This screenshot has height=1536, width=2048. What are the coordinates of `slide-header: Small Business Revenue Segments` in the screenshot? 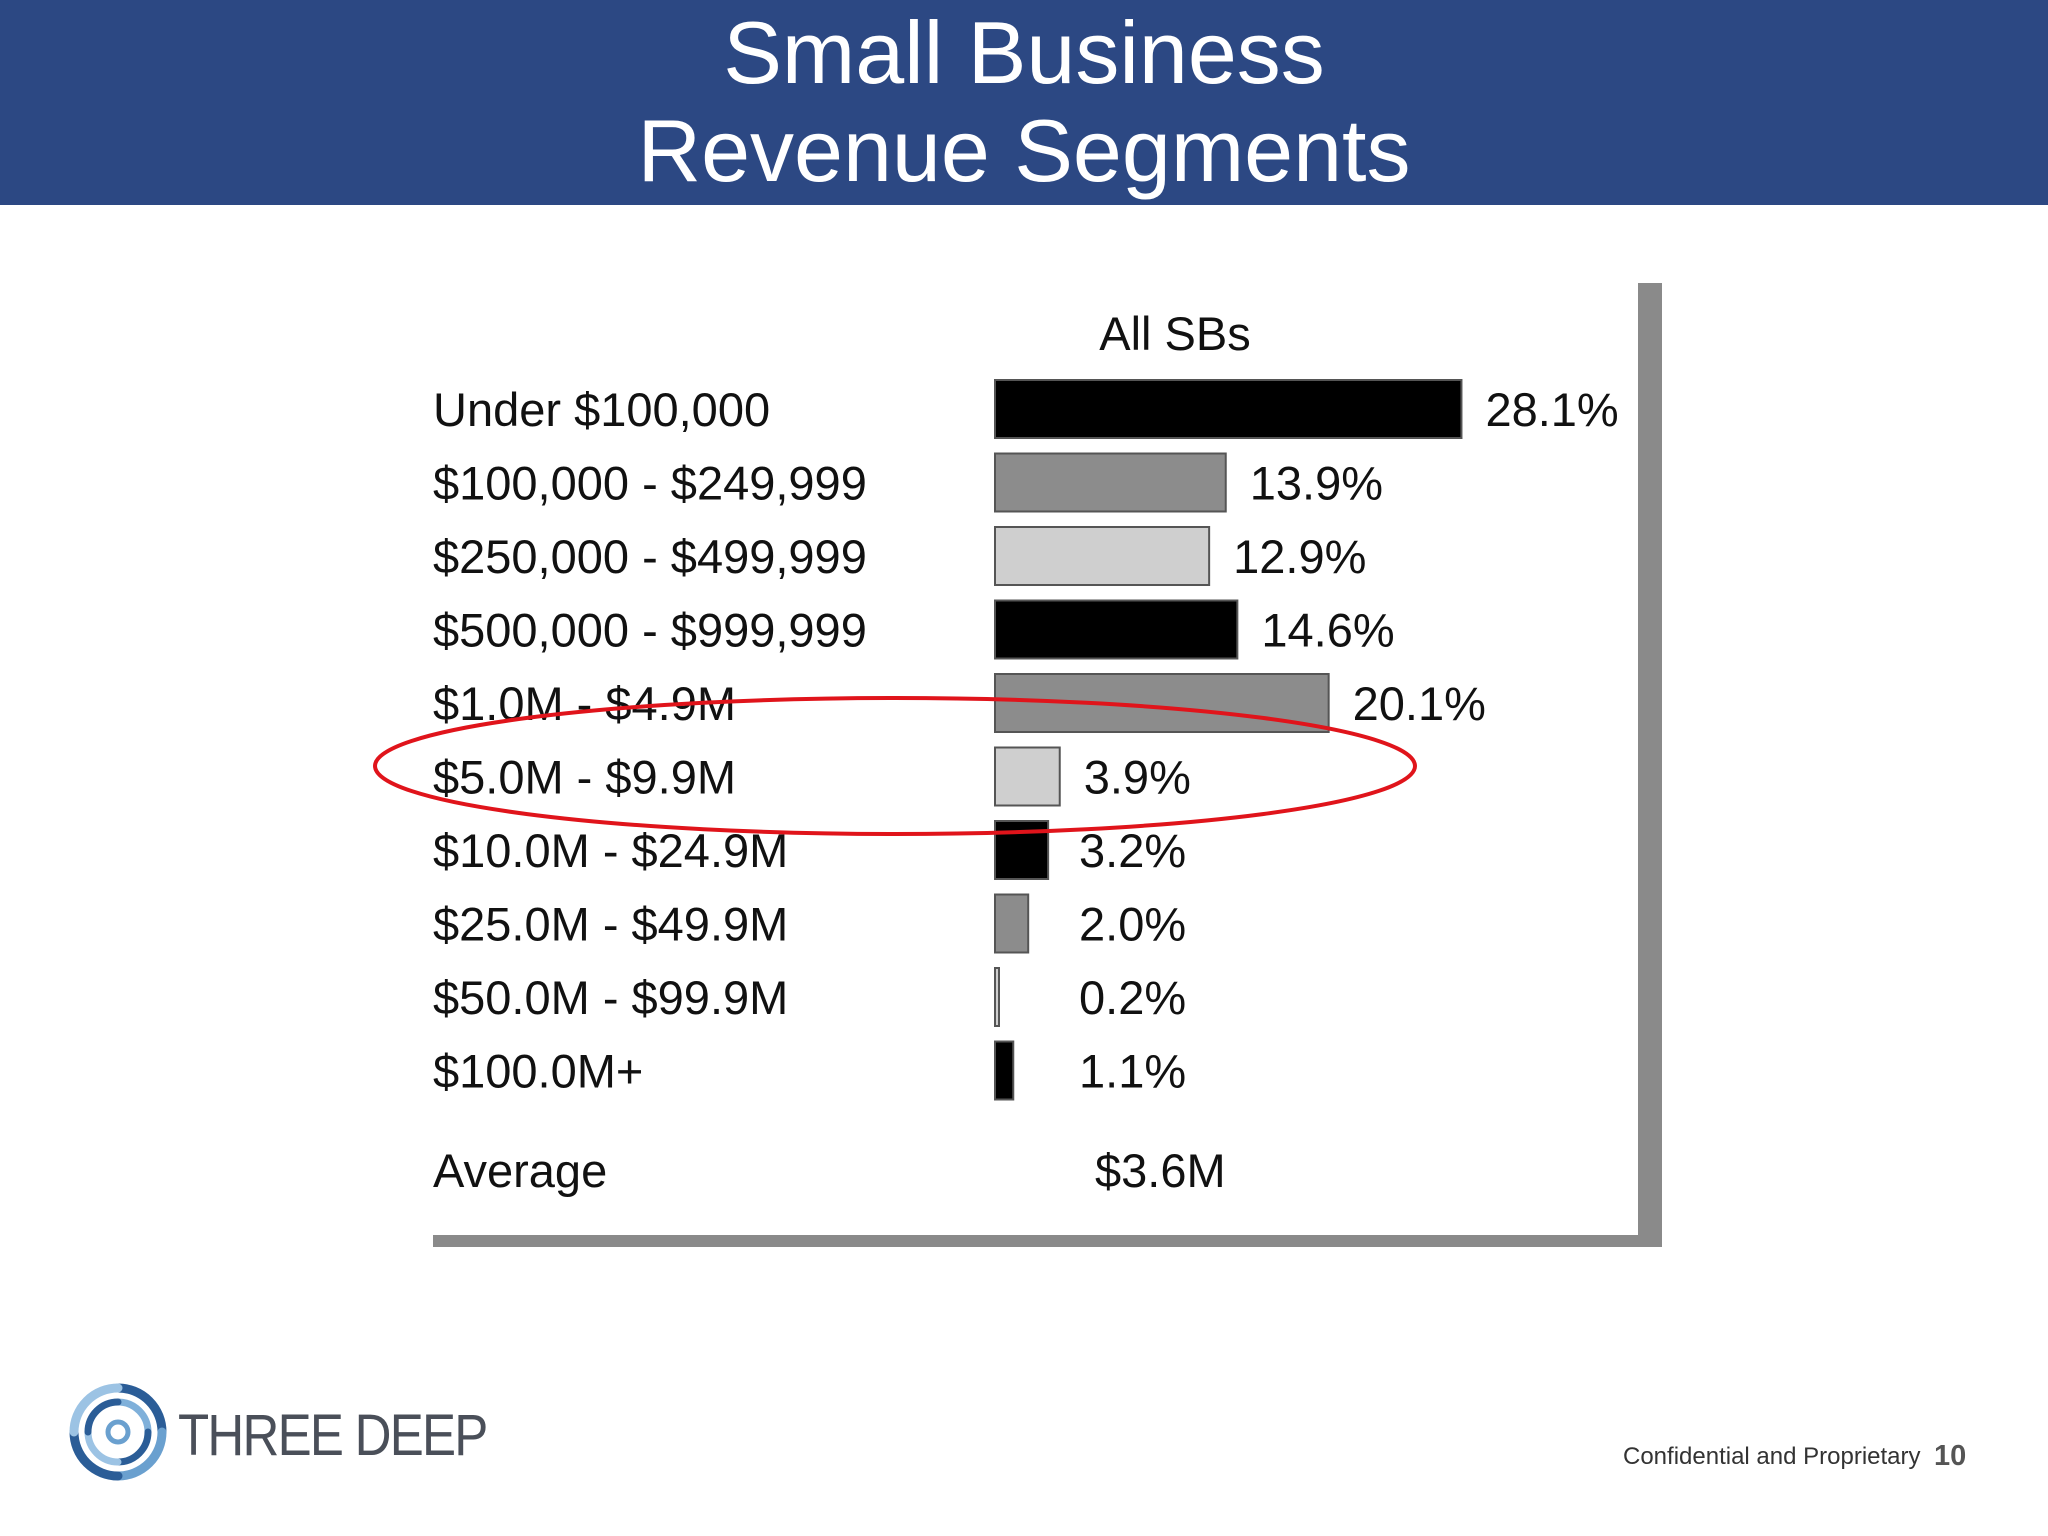 It's located at (1024, 102).